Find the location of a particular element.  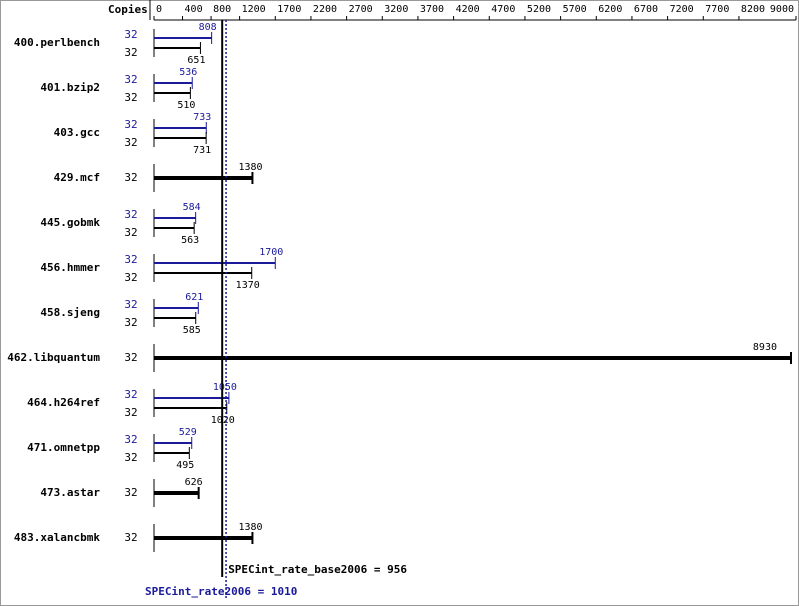

benchmark-label: 429.mcf is located at coordinates (77, 177).